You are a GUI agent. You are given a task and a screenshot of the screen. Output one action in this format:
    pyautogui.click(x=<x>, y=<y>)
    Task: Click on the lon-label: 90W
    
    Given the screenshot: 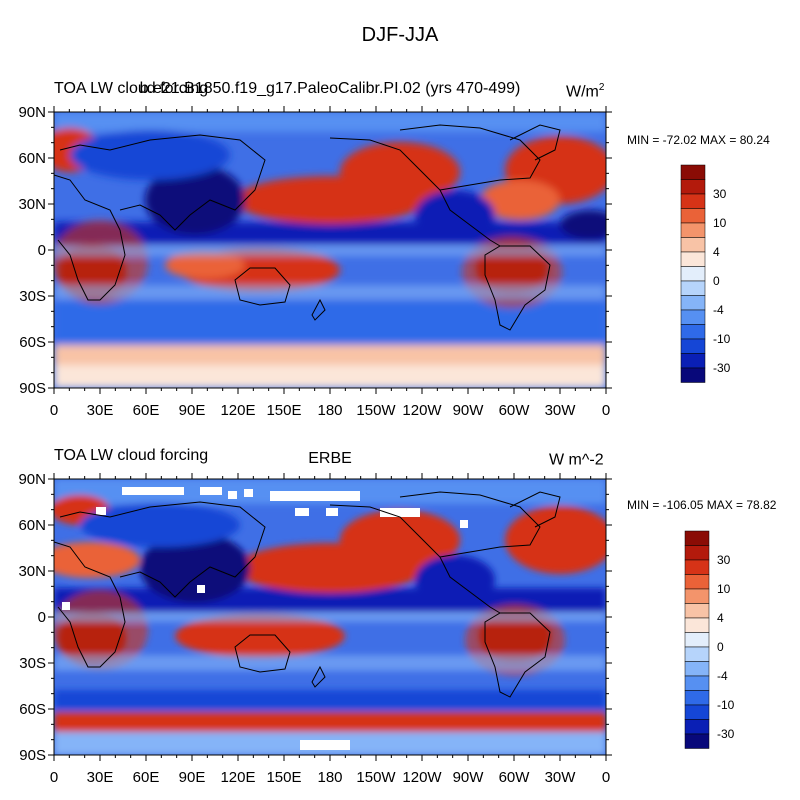 What is the action you would take?
    pyautogui.click(x=469, y=410)
    